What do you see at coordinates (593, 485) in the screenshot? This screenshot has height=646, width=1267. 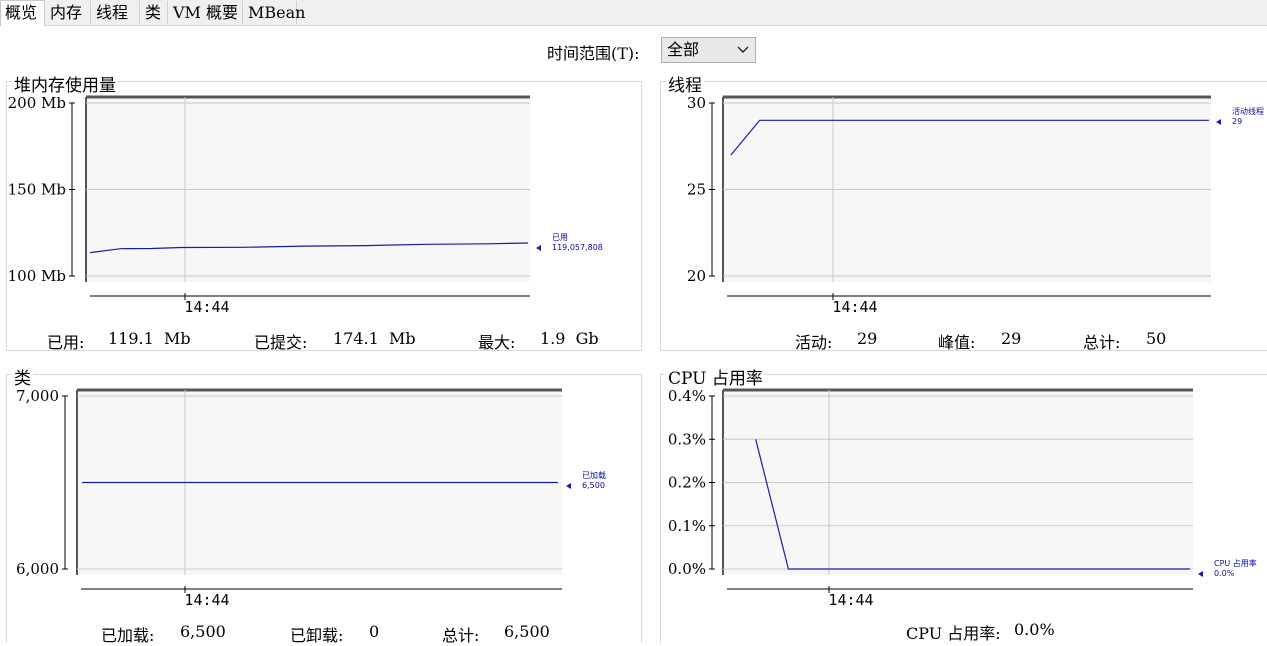 I see `classes-legend-value: 6,500` at bounding box center [593, 485].